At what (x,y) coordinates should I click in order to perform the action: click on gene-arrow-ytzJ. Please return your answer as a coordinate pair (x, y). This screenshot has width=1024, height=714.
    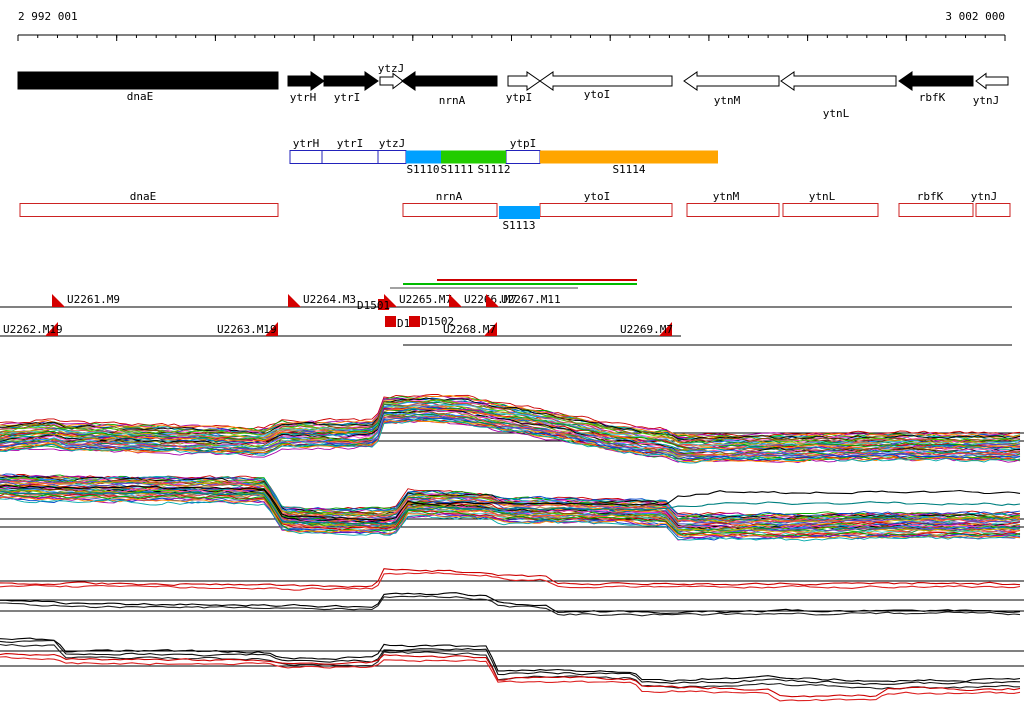
    Looking at the image, I should click on (391, 81).